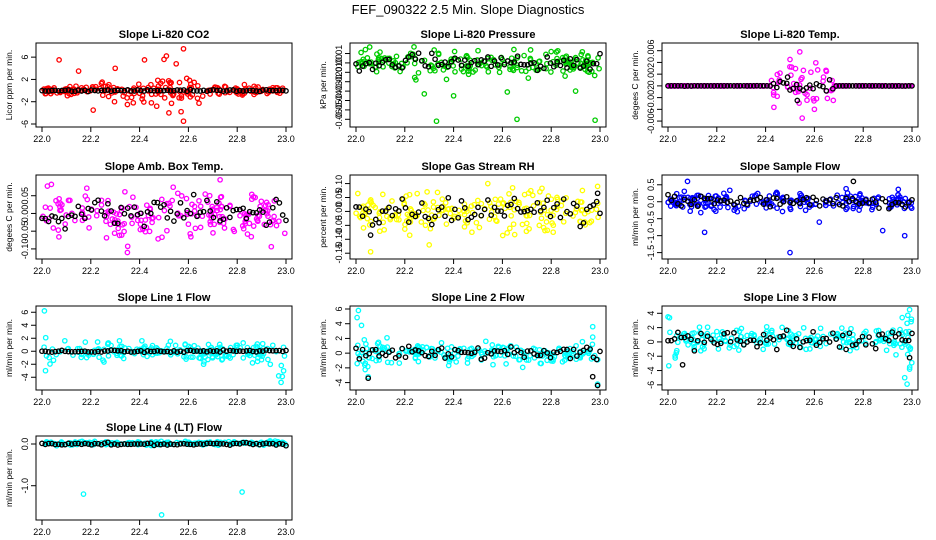  What do you see at coordinates (766, 139) in the screenshot?
I see `x-tick-label: 22.4` at bounding box center [766, 139].